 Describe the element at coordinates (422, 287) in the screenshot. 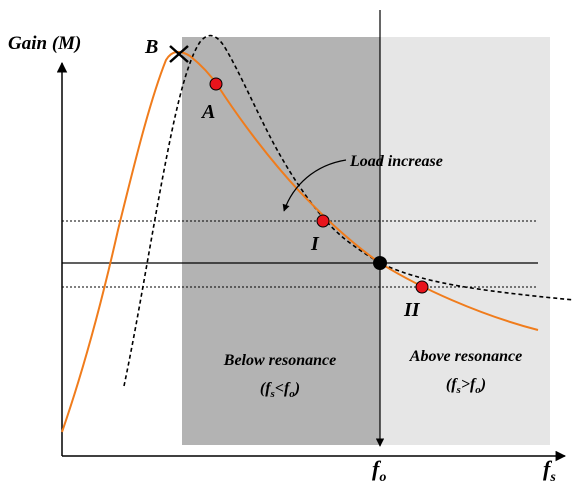

I see `point-ii-marker` at that location.